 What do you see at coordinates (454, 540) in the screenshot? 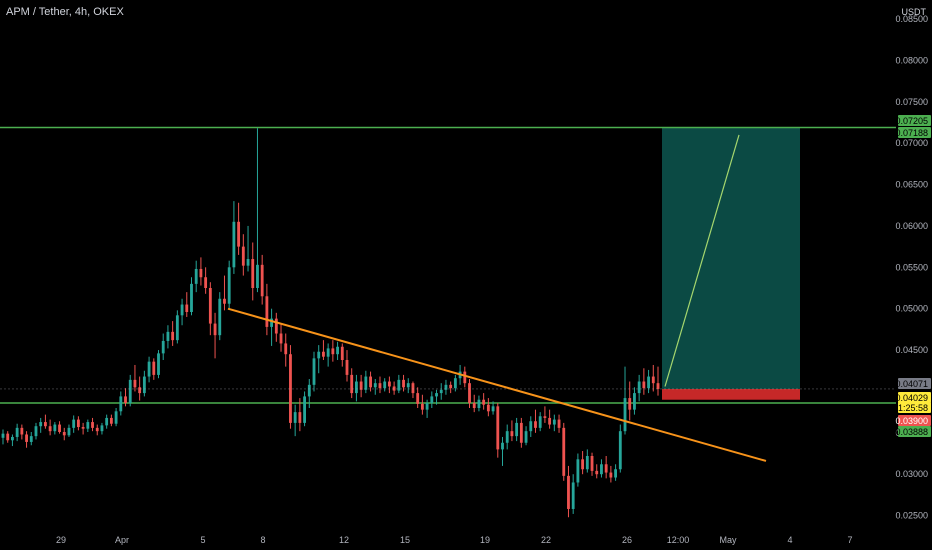
I see `time-axis: 29 Apr 5 8 12 15 19 22 26 12:00 May 4 7` at bounding box center [454, 540].